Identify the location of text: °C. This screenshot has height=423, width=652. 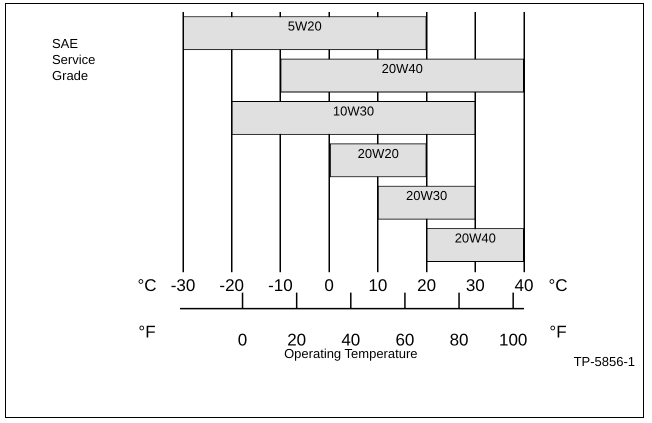
(147, 285).